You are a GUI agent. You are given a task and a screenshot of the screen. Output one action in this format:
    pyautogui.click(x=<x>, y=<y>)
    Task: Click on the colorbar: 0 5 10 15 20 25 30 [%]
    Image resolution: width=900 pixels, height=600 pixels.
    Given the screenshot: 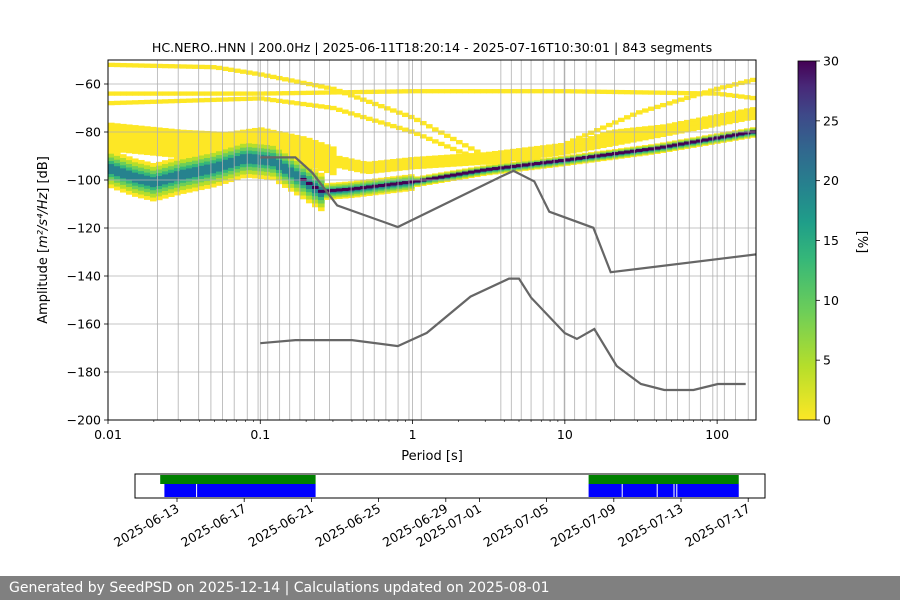 What is the action you would take?
    pyautogui.click(x=833, y=241)
    